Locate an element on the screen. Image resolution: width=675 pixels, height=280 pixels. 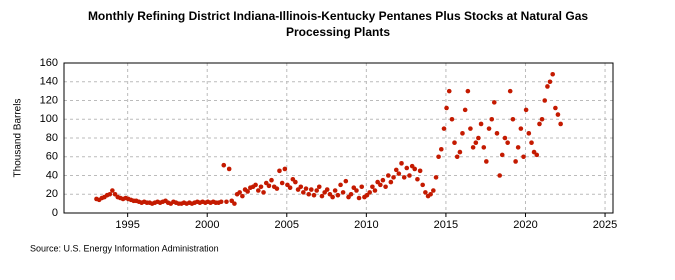
x-tick-label: 2005 is located at coordinates (287, 225).